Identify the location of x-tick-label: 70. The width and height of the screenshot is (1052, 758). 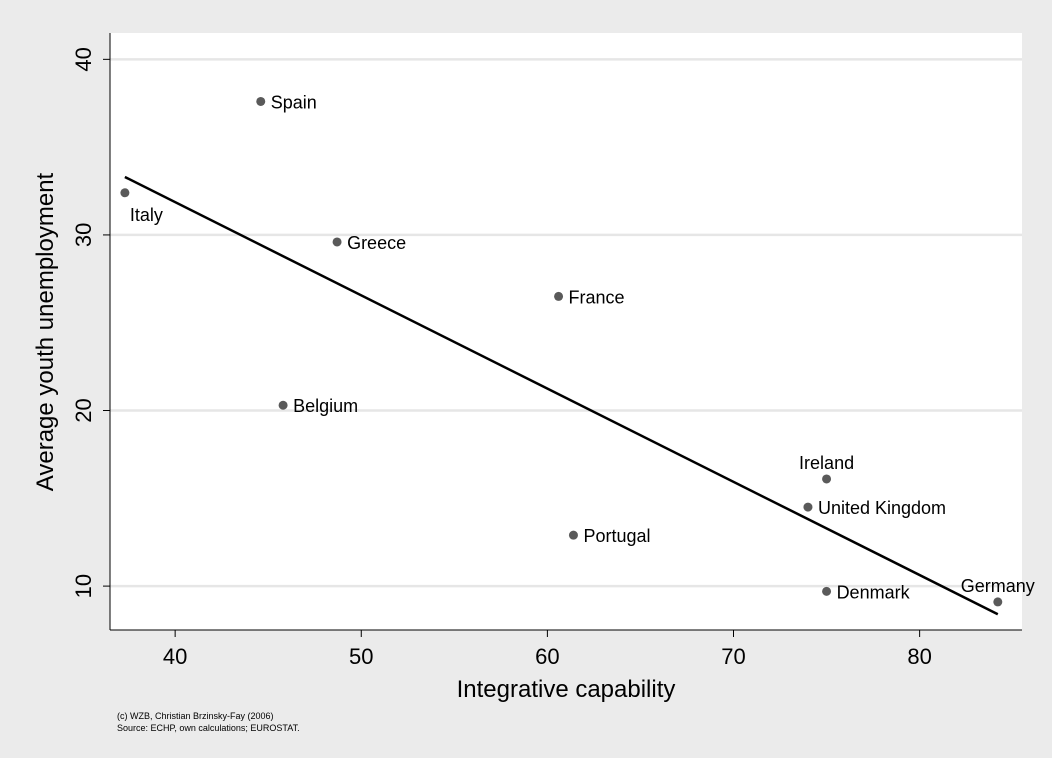
(733, 656).